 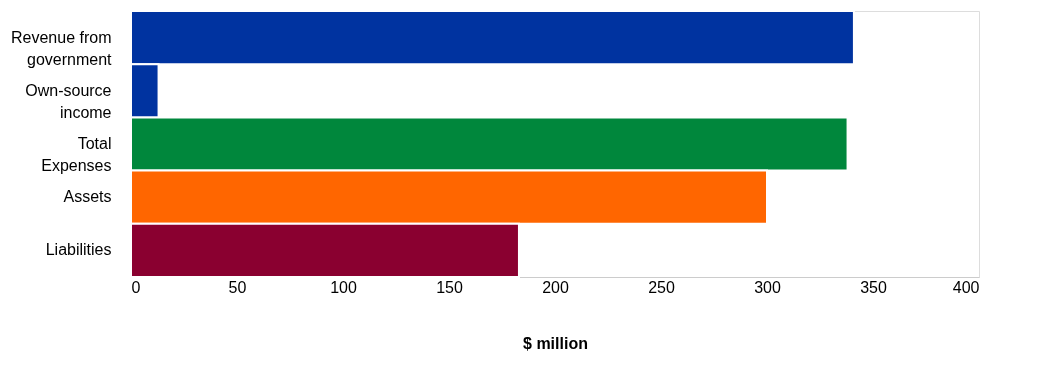 I want to click on y-tick-label: Own-source income, so click(x=68, y=101).